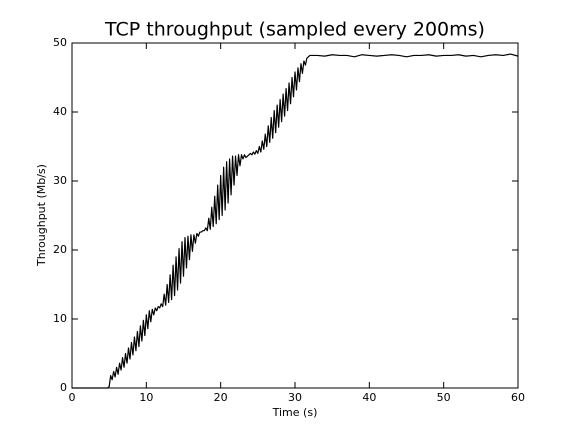 This screenshot has width=576, height=432. What do you see at coordinates (518, 397) in the screenshot?
I see `x-tick-label: 60` at bounding box center [518, 397].